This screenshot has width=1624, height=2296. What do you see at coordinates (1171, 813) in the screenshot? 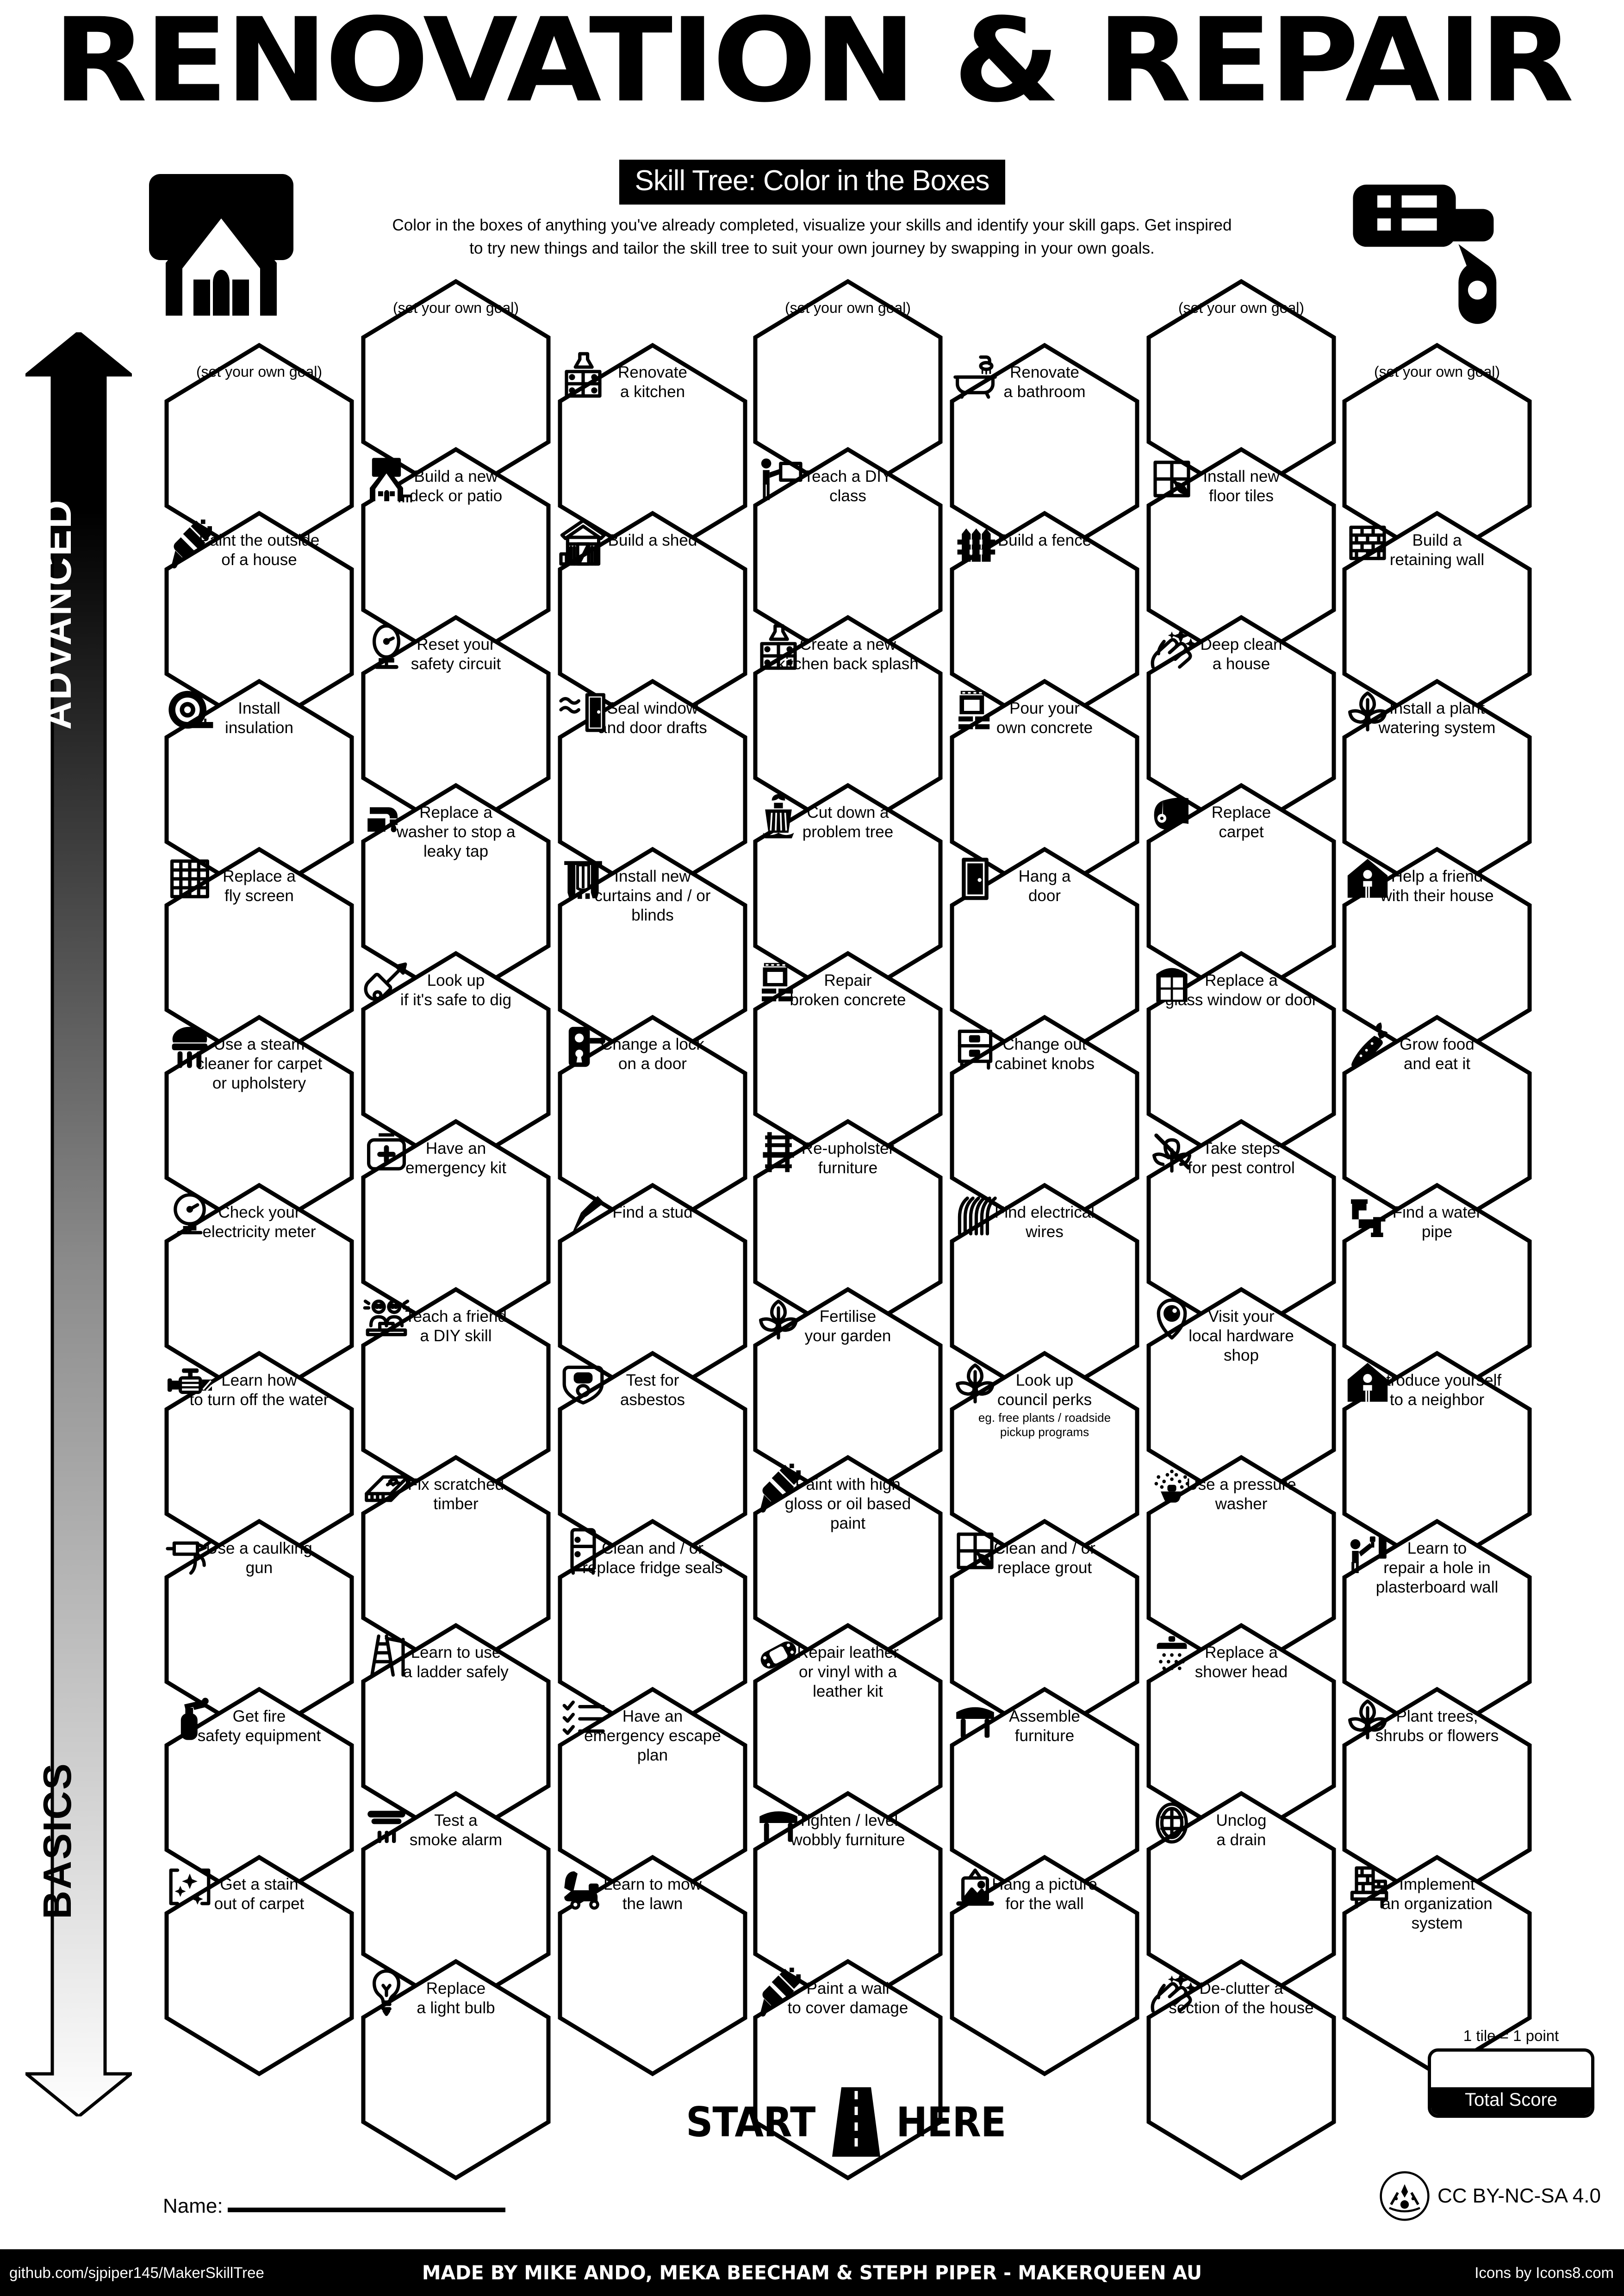
I see `carpet-roll-icon` at bounding box center [1171, 813].